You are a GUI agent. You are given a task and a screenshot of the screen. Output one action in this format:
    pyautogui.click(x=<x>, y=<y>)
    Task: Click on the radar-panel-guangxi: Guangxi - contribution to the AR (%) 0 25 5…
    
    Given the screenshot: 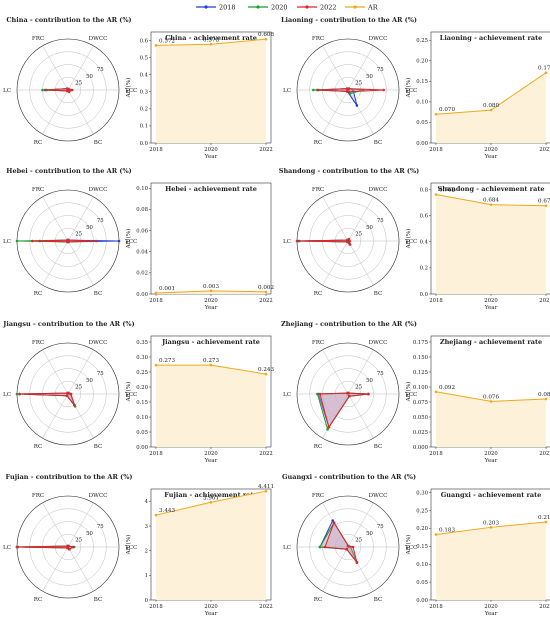 What is the action you would take?
    pyautogui.click(x=350, y=545)
    